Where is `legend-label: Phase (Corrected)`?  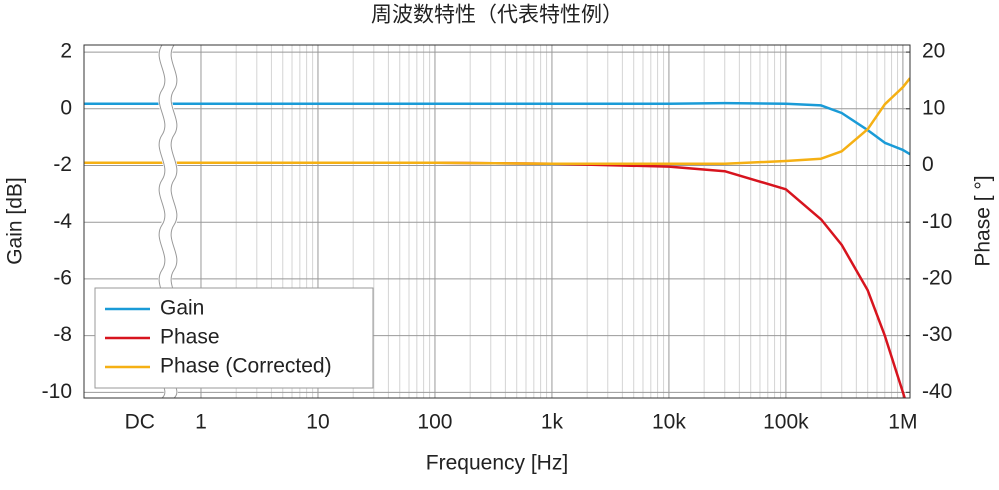
legend-label: Phase (Corrected) is located at coordinates (246, 366).